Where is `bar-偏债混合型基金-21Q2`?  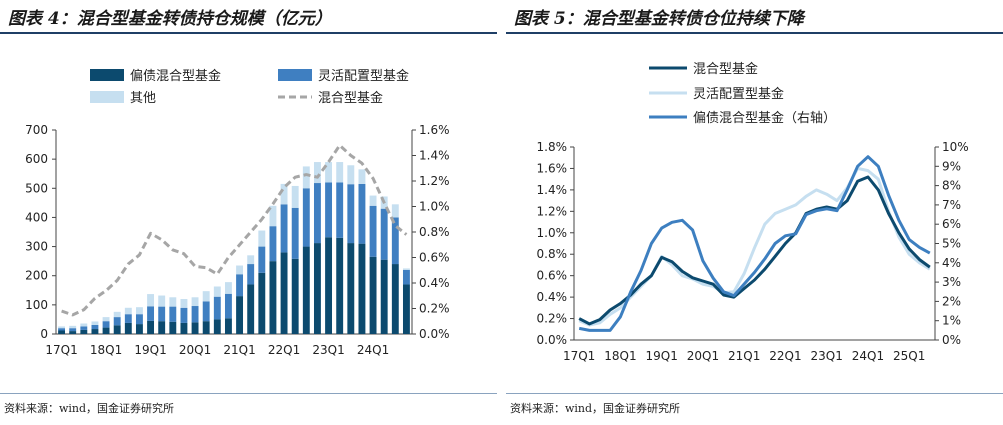 bar-偏债混合型基金-21Q2 is located at coordinates (251, 309).